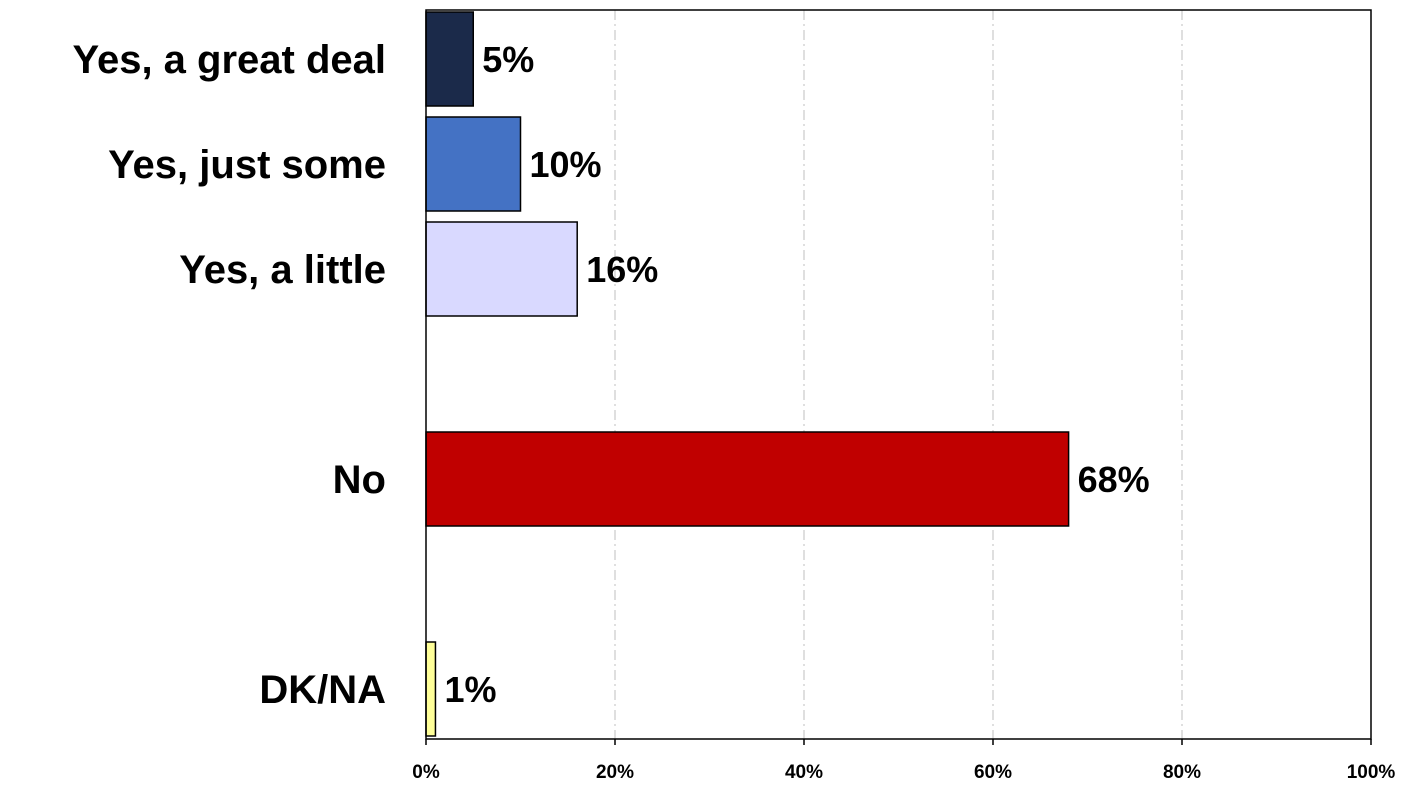 This screenshot has width=1405, height=788. I want to click on category-label: DK/NA, so click(322, 690).